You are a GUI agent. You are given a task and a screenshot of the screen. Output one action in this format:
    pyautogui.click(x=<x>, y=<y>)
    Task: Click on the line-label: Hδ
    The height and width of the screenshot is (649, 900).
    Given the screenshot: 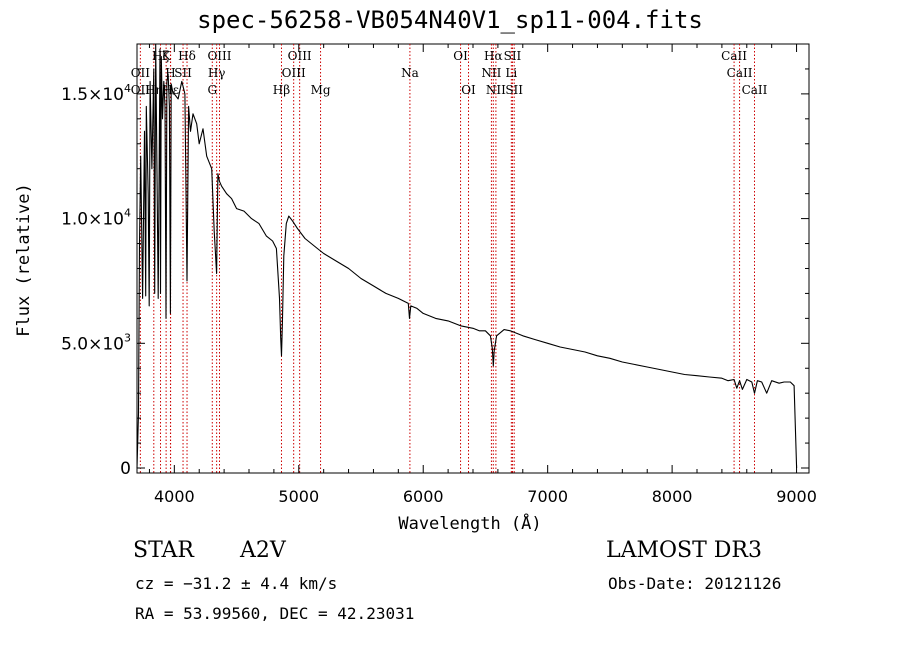 What is the action you would take?
    pyautogui.click(x=187, y=56)
    